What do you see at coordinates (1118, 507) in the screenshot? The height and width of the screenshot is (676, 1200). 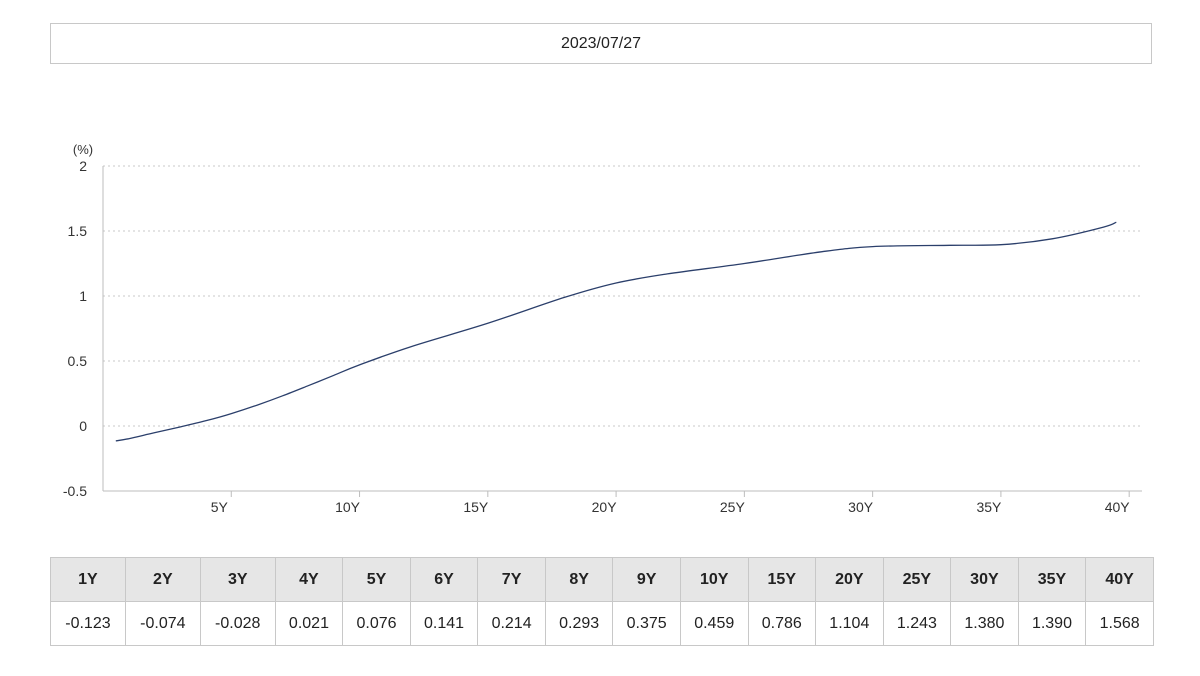 I see `x-tick-label: 40Y` at bounding box center [1118, 507].